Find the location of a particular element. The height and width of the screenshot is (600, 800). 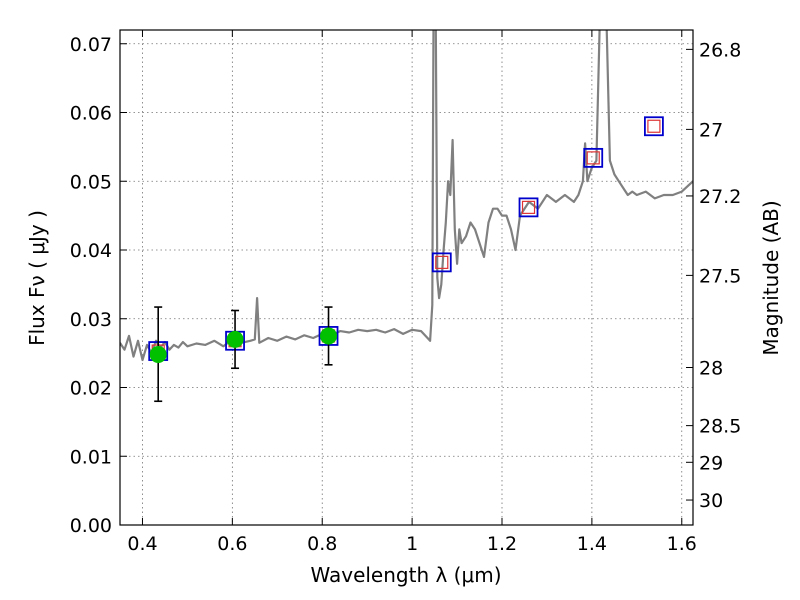

y-tick-label: 0.01 is located at coordinates (91, 457).